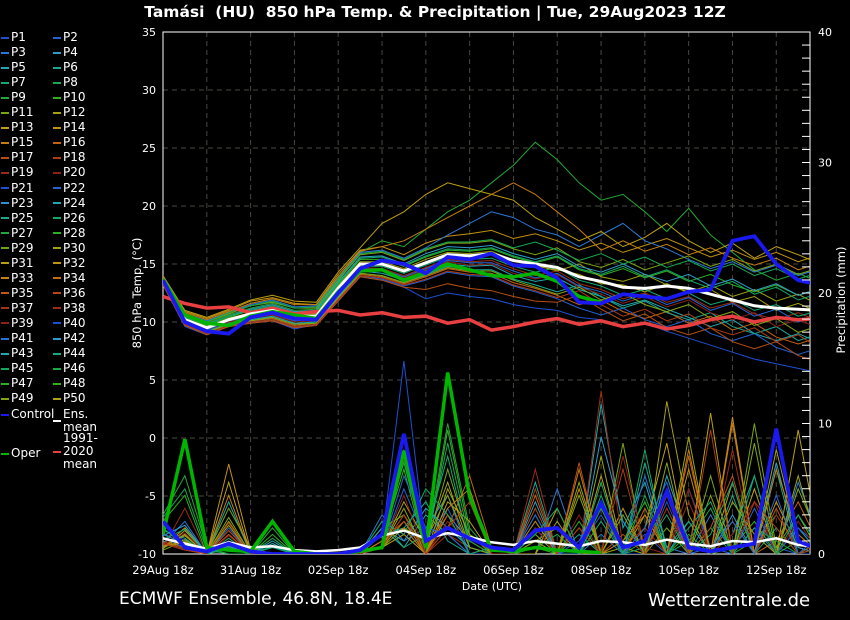 Image resolution: width=850 pixels, height=620 pixels. I want to click on legend-item-control: Control, so click(27, 414).